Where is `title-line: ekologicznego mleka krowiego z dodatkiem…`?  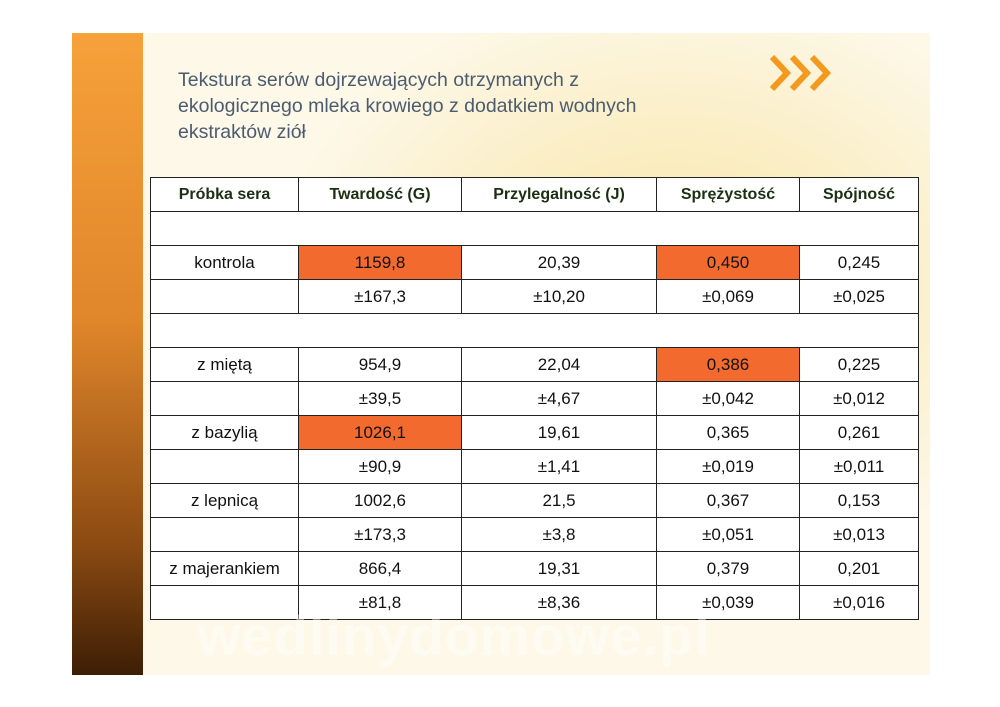
title-line: ekologicznego mleka krowiego z dodatkiem… is located at coordinates (407, 106).